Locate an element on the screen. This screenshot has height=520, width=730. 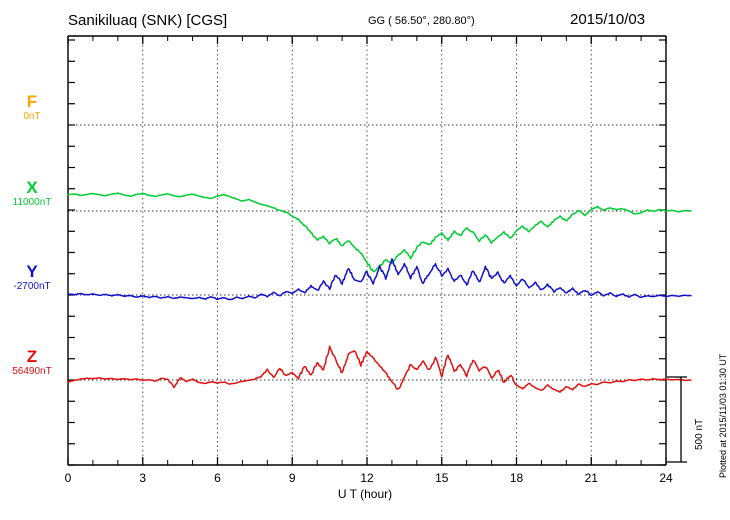
x-tick-label: 9 is located at coordinates (292, 478).